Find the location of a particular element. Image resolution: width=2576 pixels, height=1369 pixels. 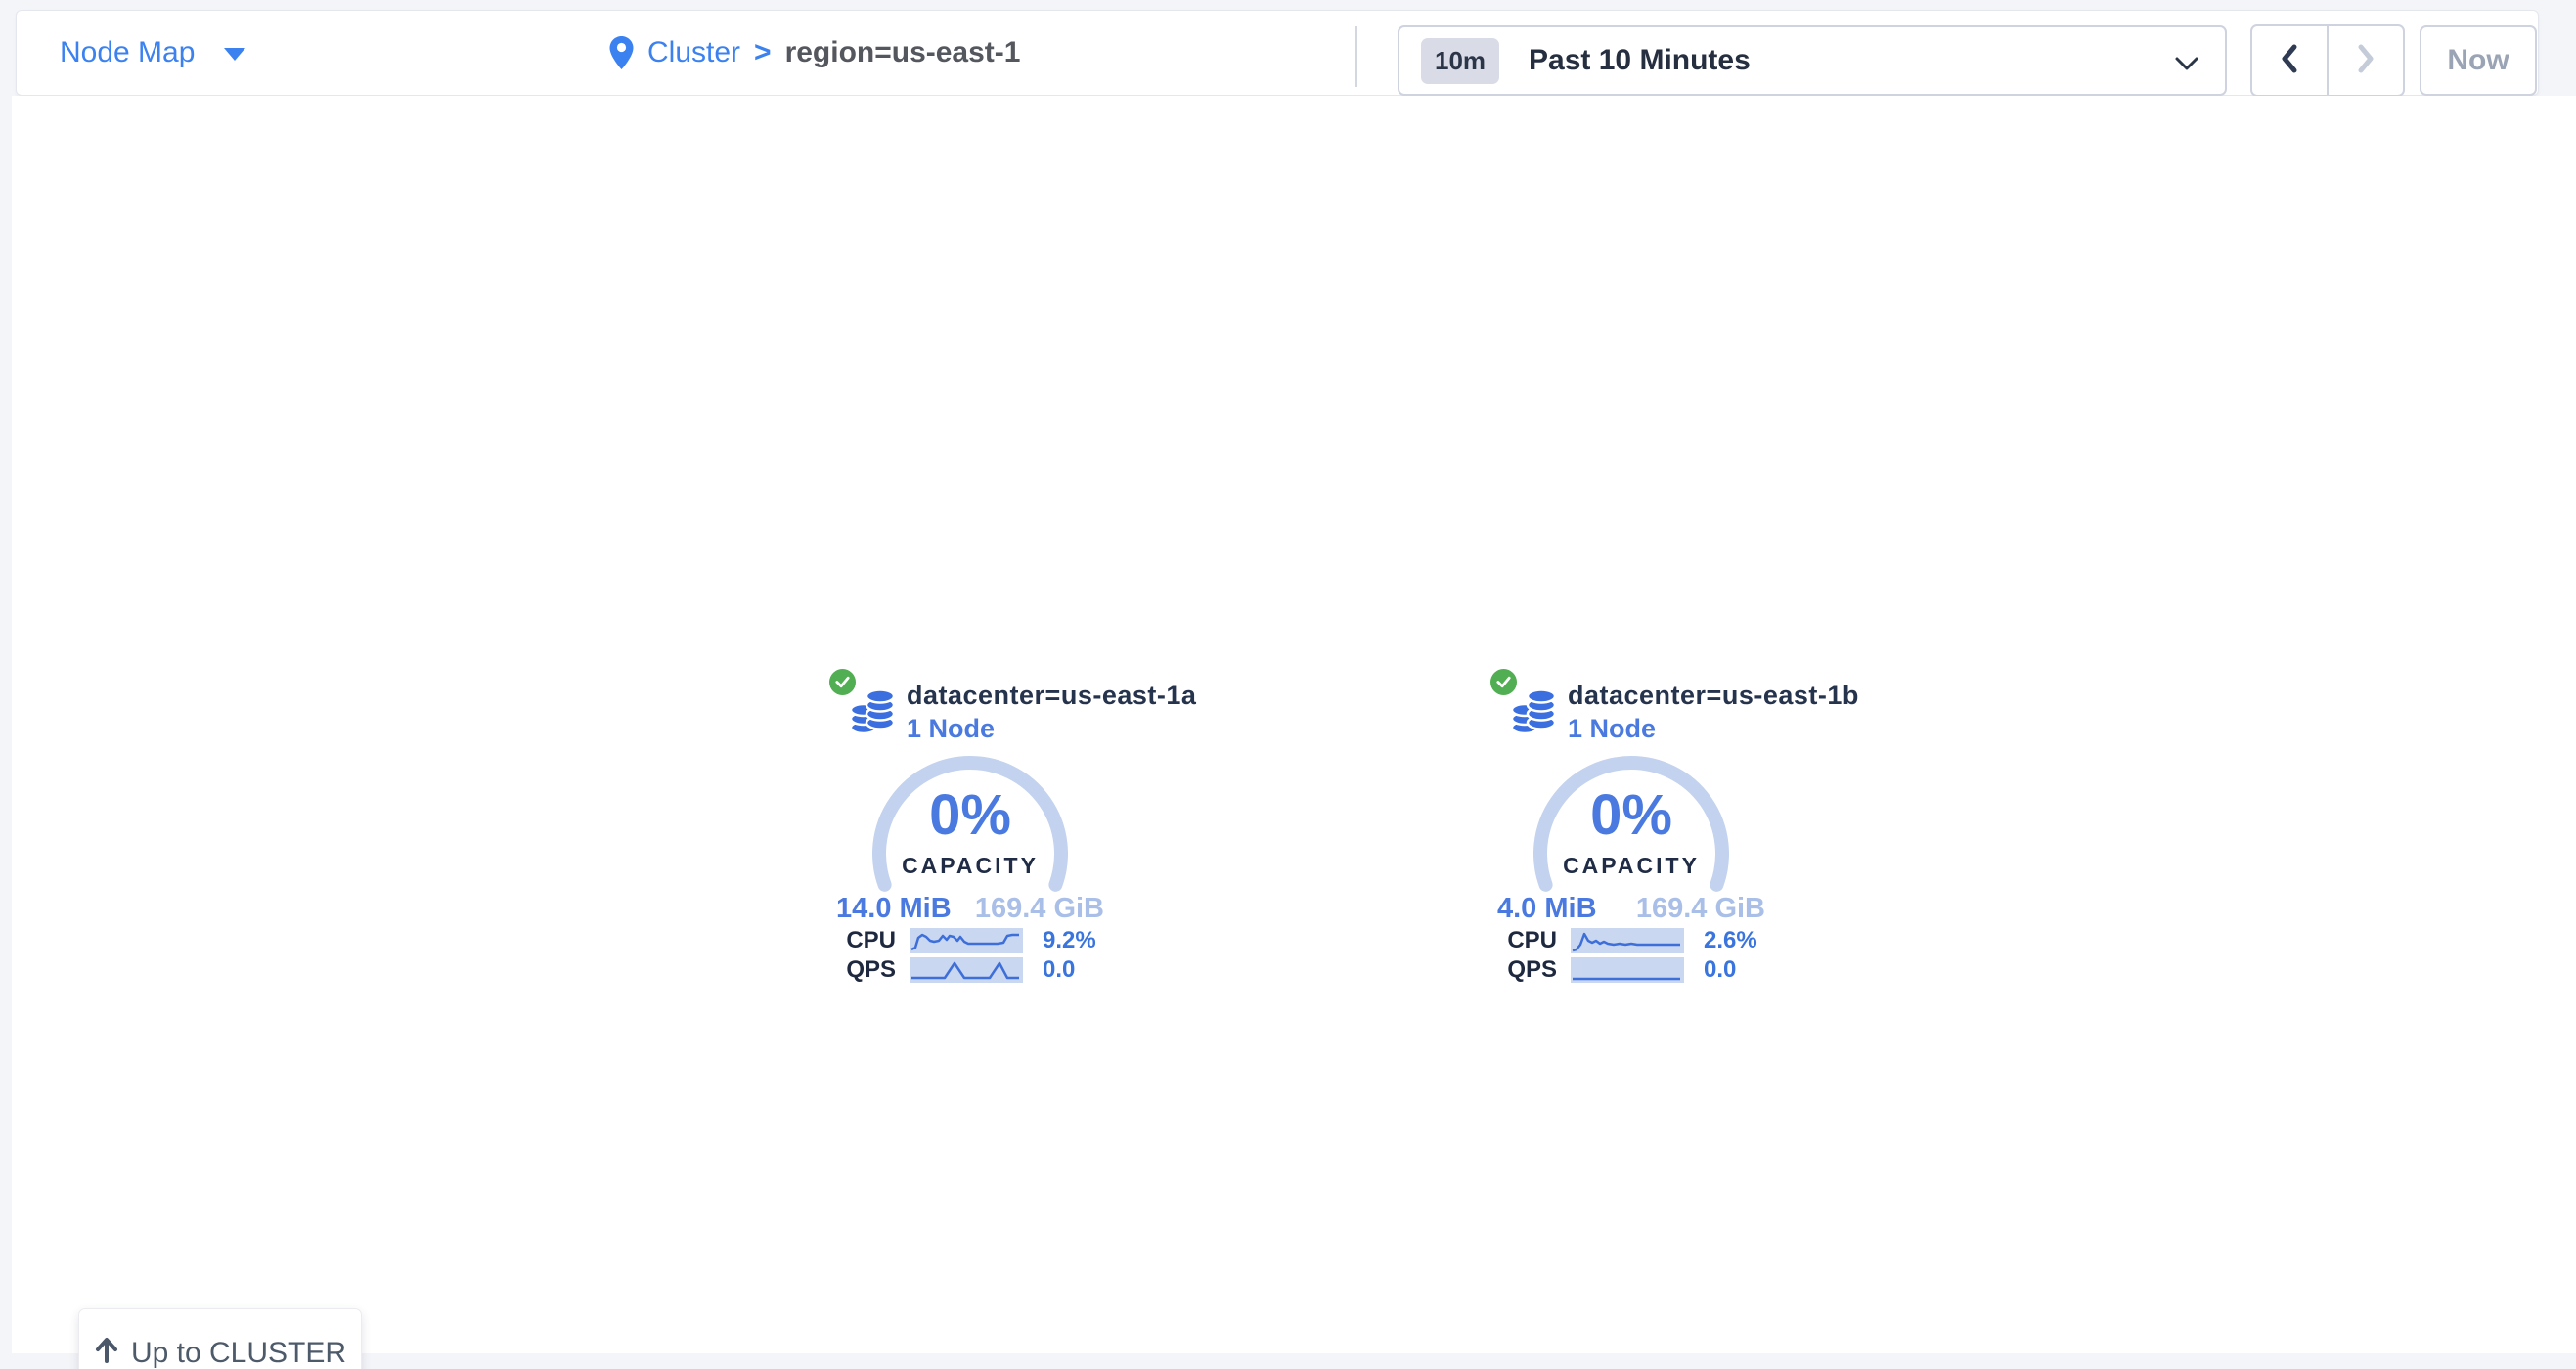

view-selector-dropdown: Node Map is located at coordinates (153, 53).